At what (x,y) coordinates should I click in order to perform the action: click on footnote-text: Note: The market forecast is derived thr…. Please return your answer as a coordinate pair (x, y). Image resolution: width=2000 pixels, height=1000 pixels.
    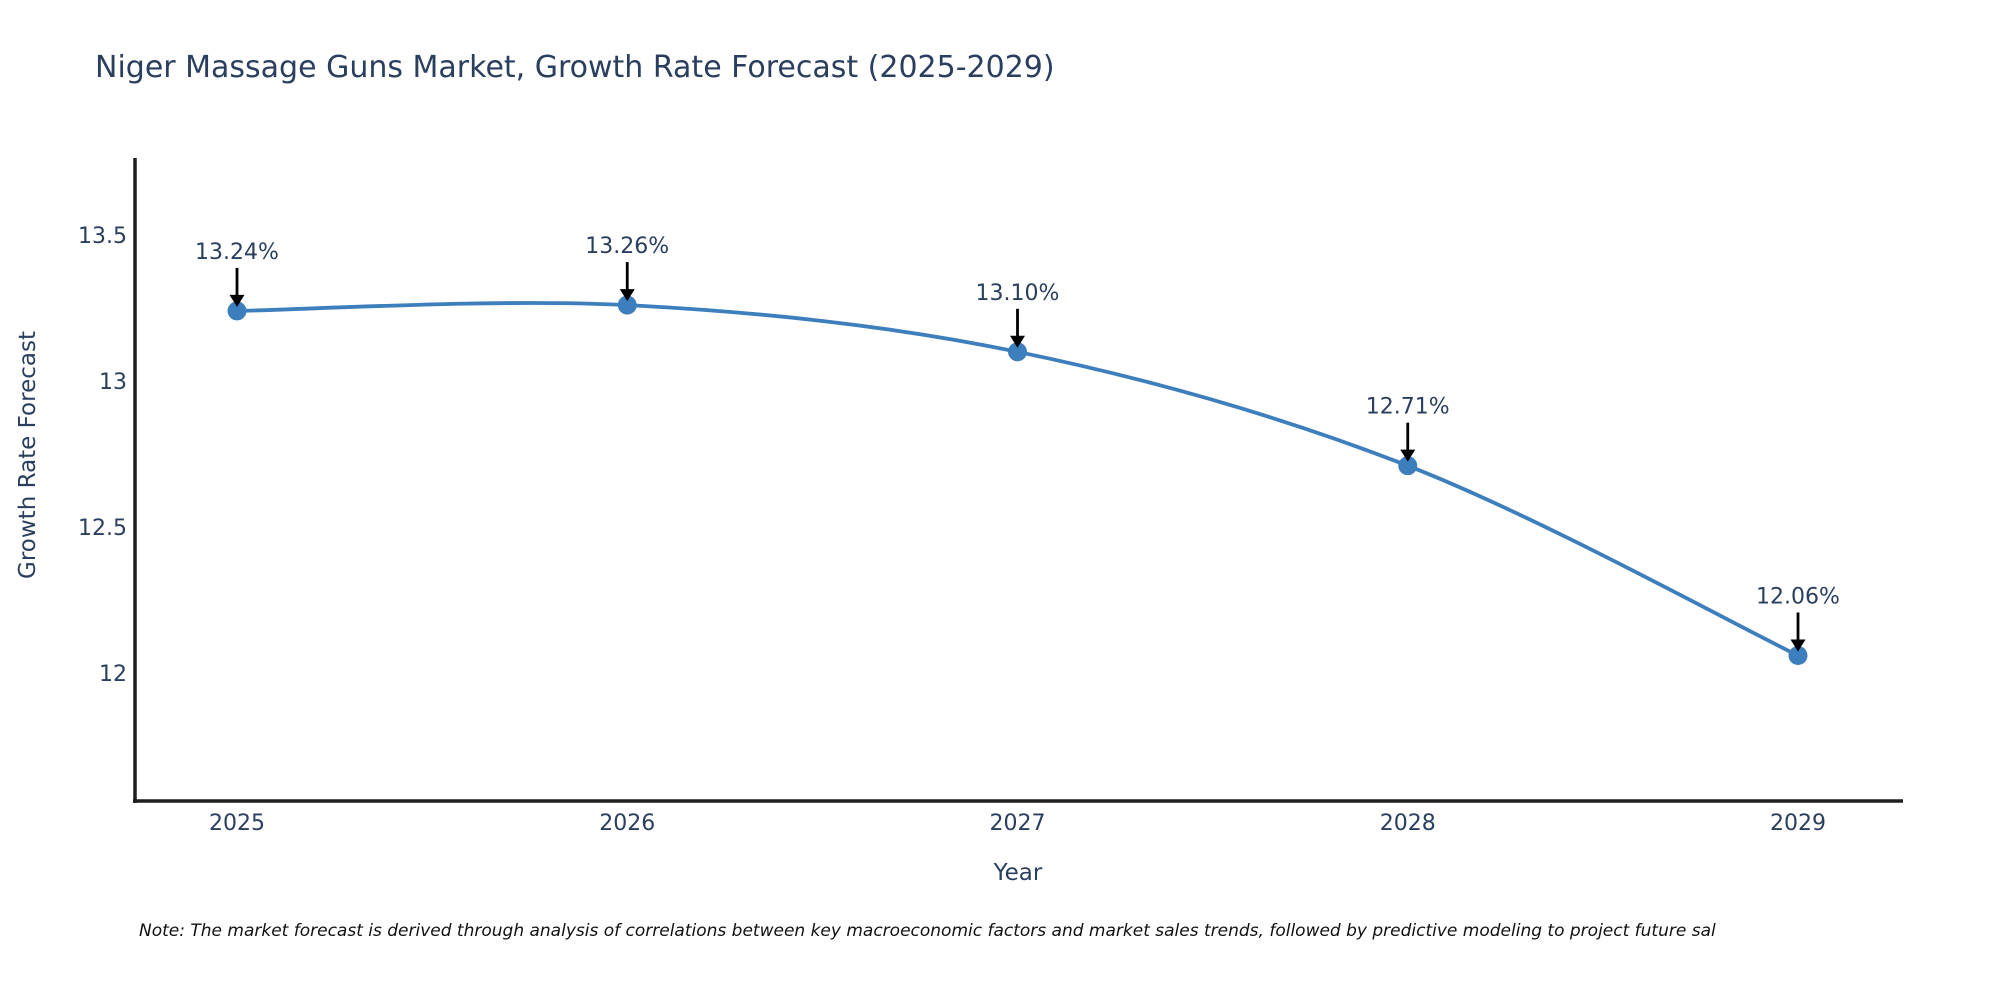
    Looking at the image, I should click on (927, 931).